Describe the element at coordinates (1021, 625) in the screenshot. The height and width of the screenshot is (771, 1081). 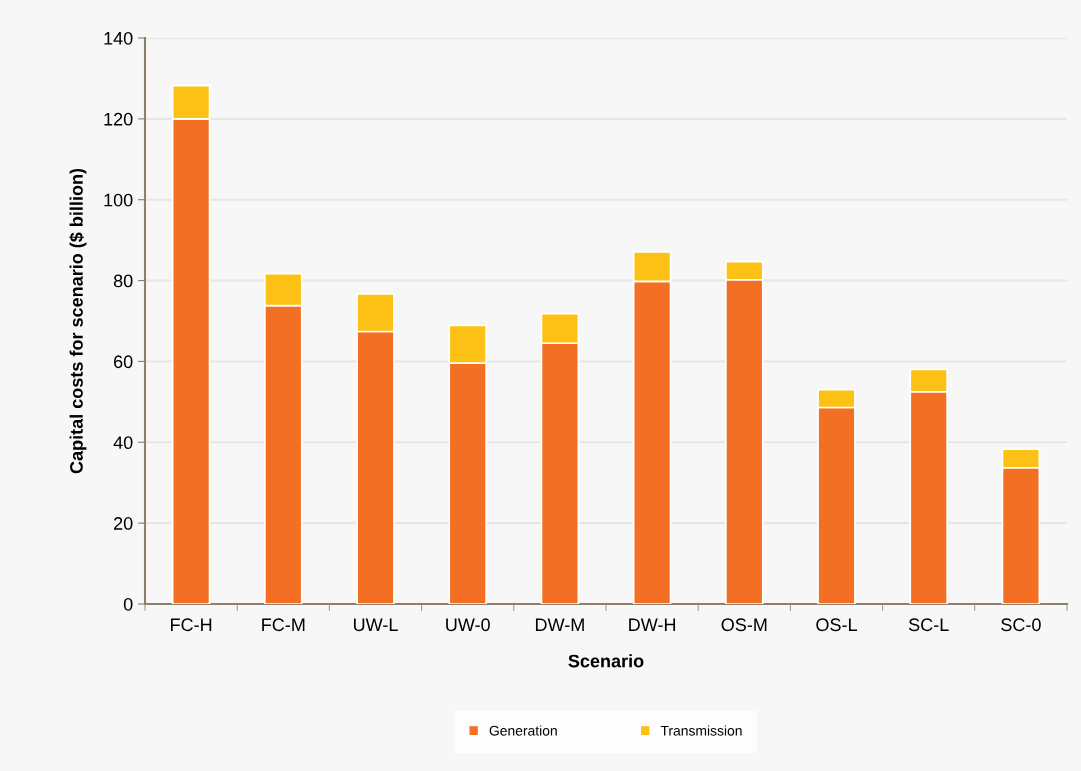
I see `x-tick-label: SC-0` at that location.